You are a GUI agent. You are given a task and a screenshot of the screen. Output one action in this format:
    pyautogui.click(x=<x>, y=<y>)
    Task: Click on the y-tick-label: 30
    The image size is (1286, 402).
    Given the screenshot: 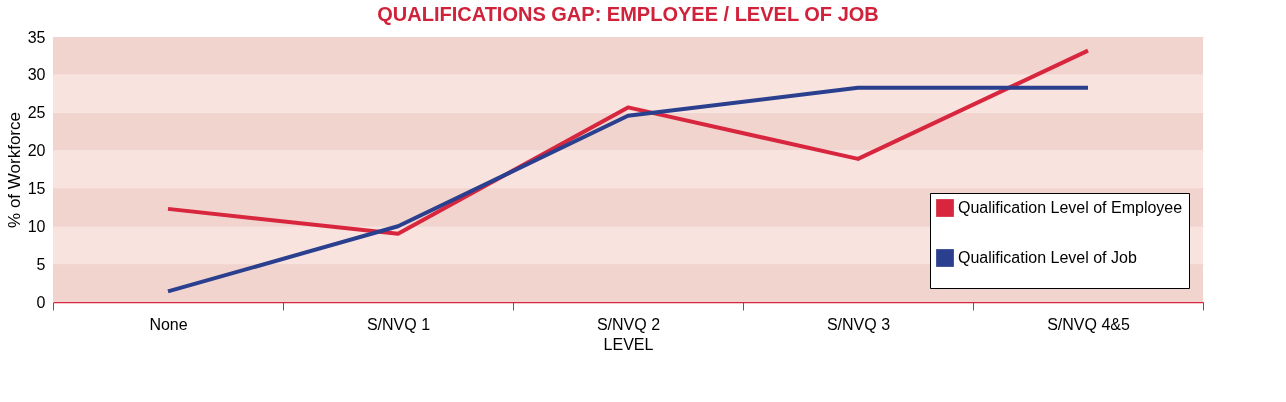 What is the action you would take?
    pyautogui.click(x=36, y=75)
    